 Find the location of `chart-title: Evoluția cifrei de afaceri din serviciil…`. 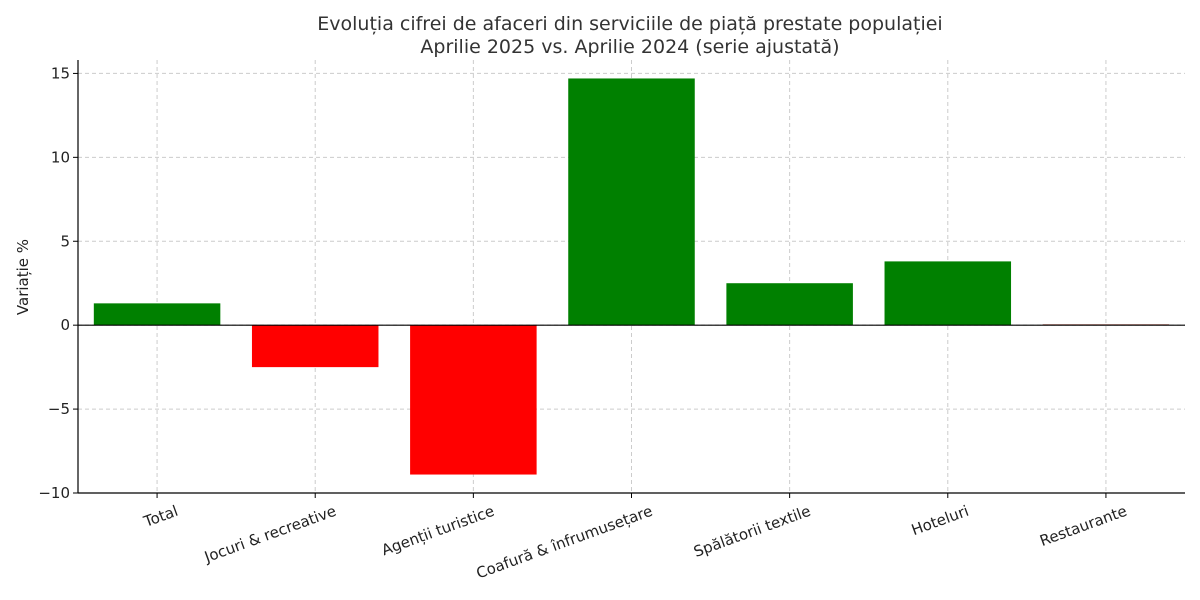

chart-title: Evoluția cifrei de afaceri din serviciil… is located at coordinates (629, 24).